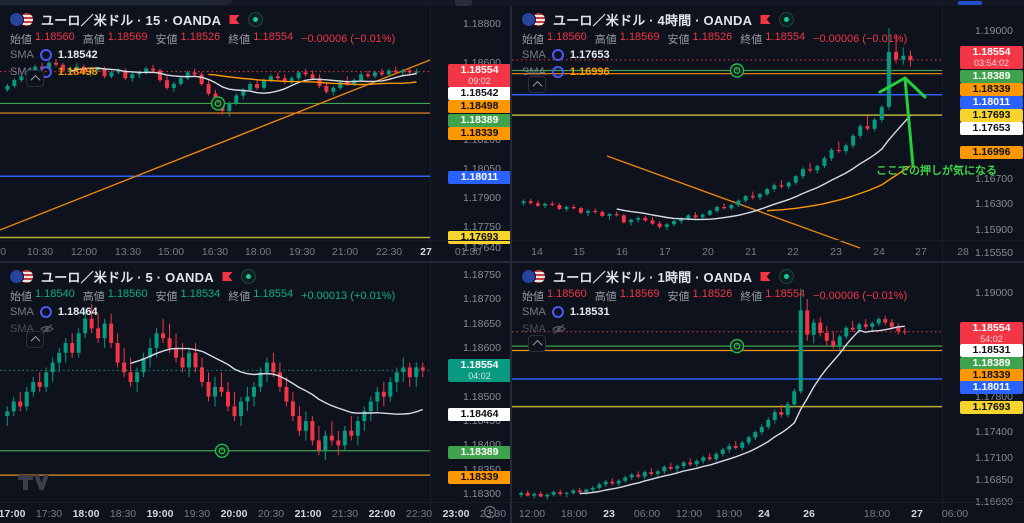 The width and height of the screenshot is (1024, 523). Describe the element at coordinates (605, 39) in the screenshot. I see `high-label: 高値` at that location.